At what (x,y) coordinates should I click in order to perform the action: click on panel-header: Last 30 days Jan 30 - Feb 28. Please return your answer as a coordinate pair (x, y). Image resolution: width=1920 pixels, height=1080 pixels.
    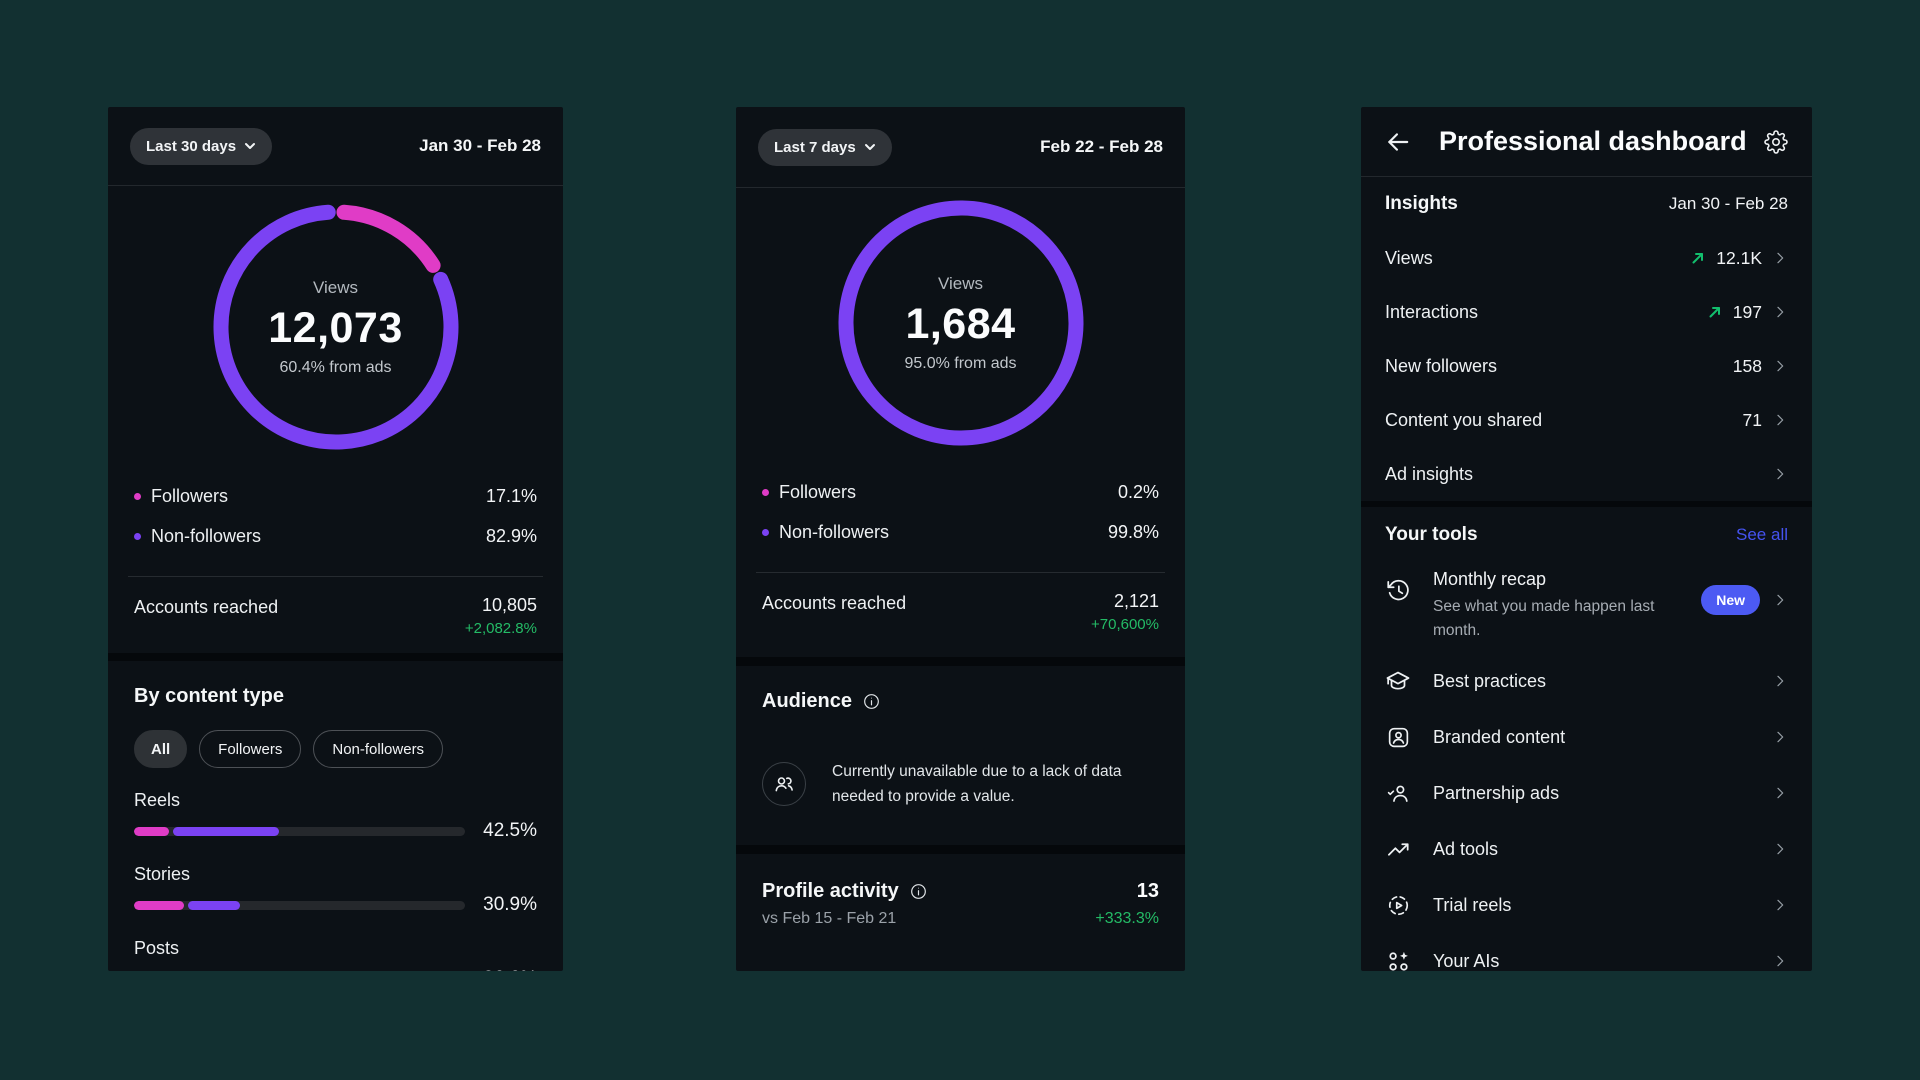
    Looking at the image, I should click on (335, 146).